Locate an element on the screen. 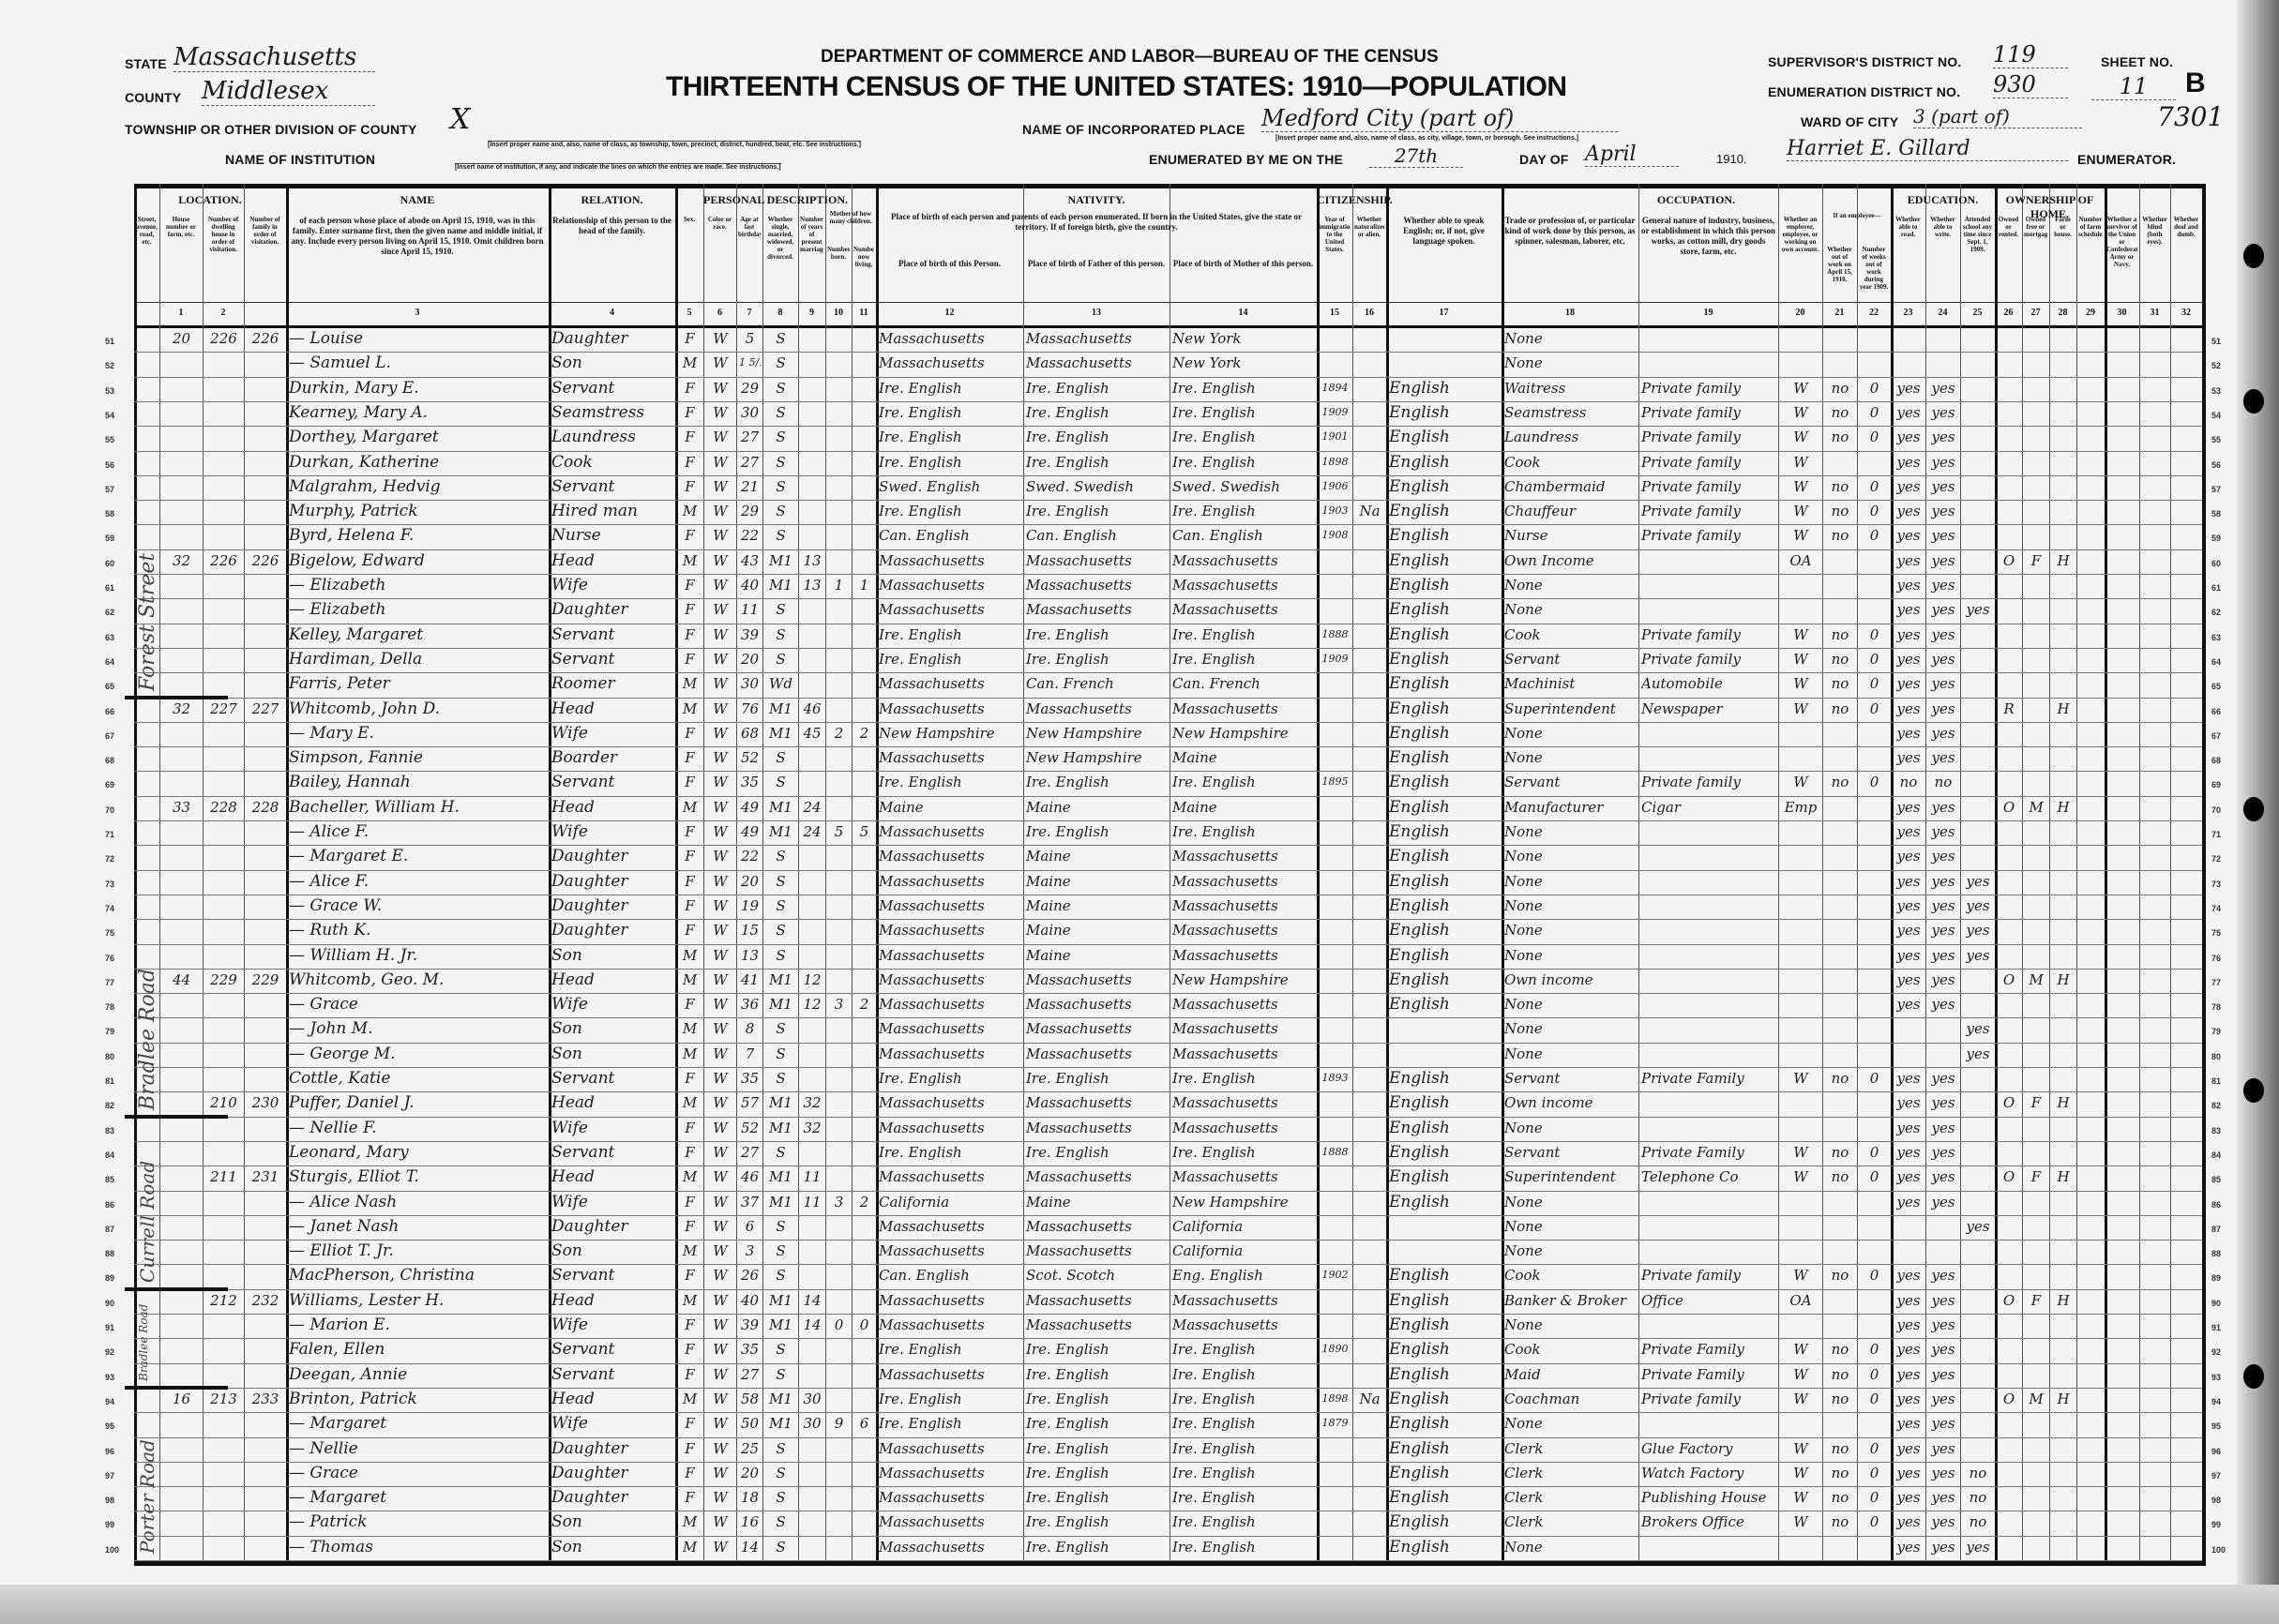 The image size is (2279, 1624). cell-mother-birthplace: Massachusetts is located at coordinates (1225, 1005).